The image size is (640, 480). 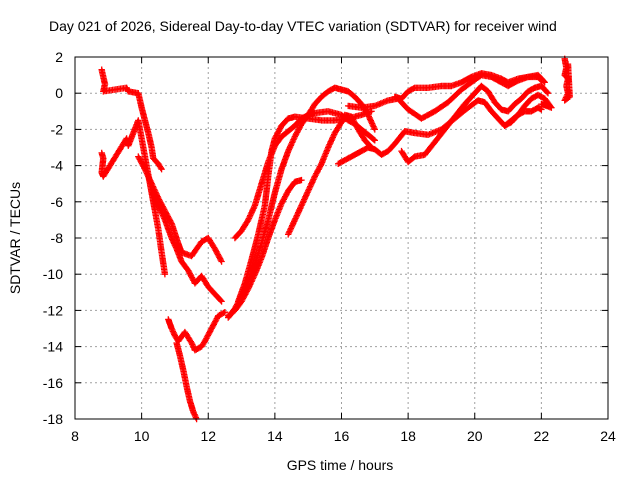 What do you see at coordinates (75, 436) in the screenshot?
I see `x-tick-label: 8` at bounding box center [75, 436].